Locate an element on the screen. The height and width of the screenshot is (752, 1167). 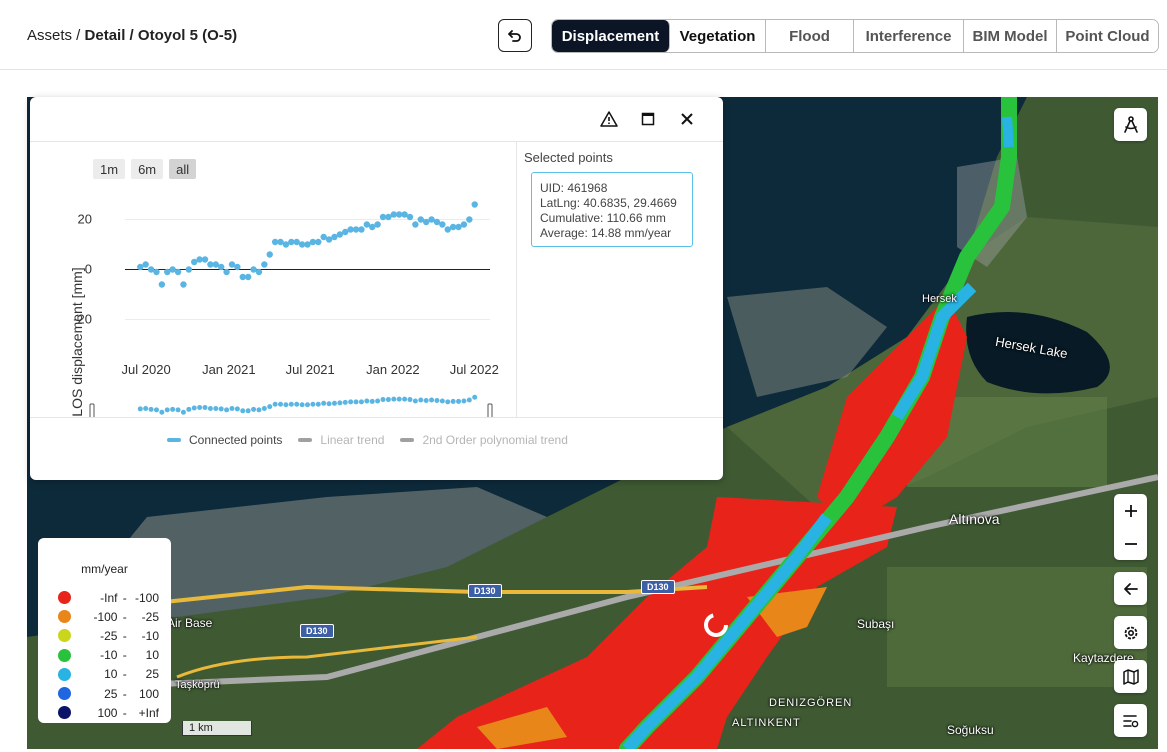
x-tick-label: Jul 2022 is located at coordinates (474, 369).